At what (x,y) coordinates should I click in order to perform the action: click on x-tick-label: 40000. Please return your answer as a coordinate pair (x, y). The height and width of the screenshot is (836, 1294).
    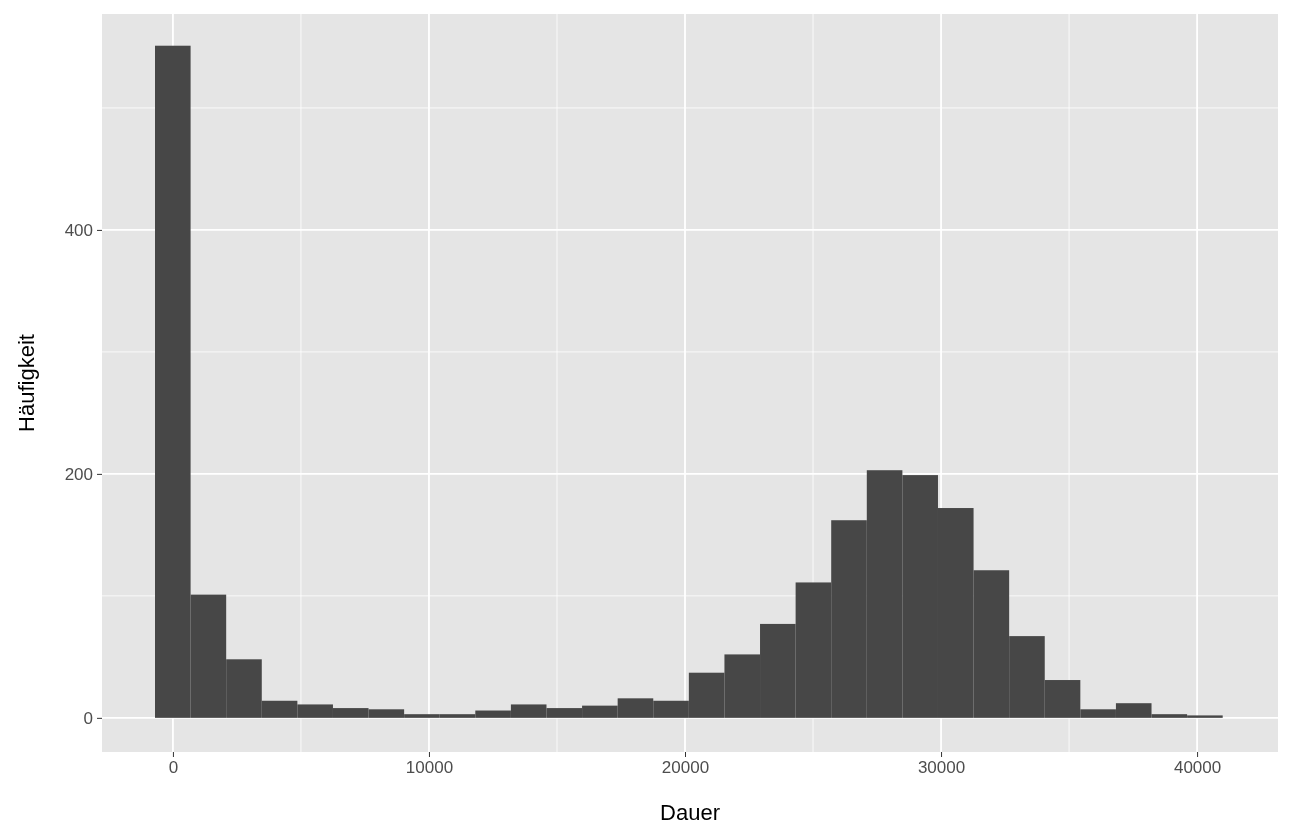
    Looking at the image, I should click on (1197, 768).